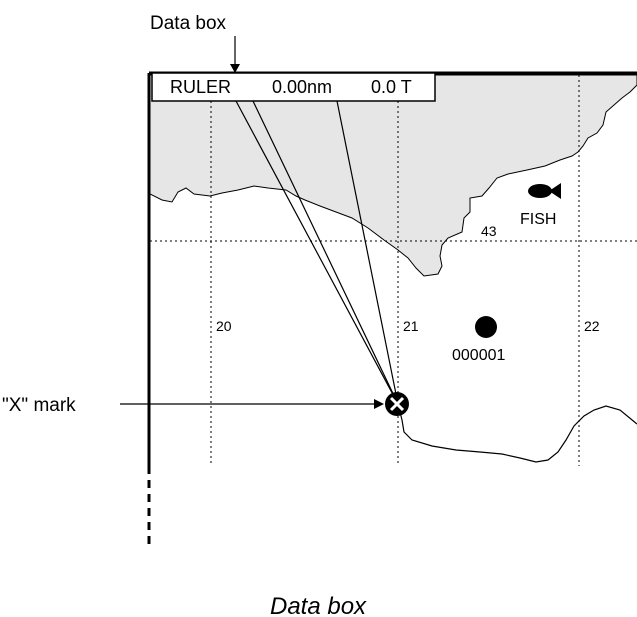 The width and height of the screenshot is (637, 617). I want to click on callout-data-box-arrowhead, so click(235, 68).